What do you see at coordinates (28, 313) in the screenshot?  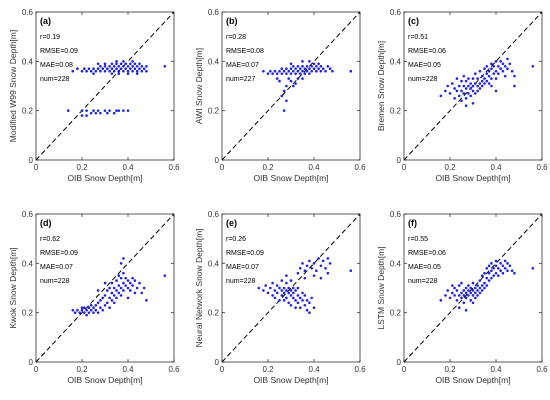 I see `y-tick-label: 0.2` at bounding box center [28, 313].